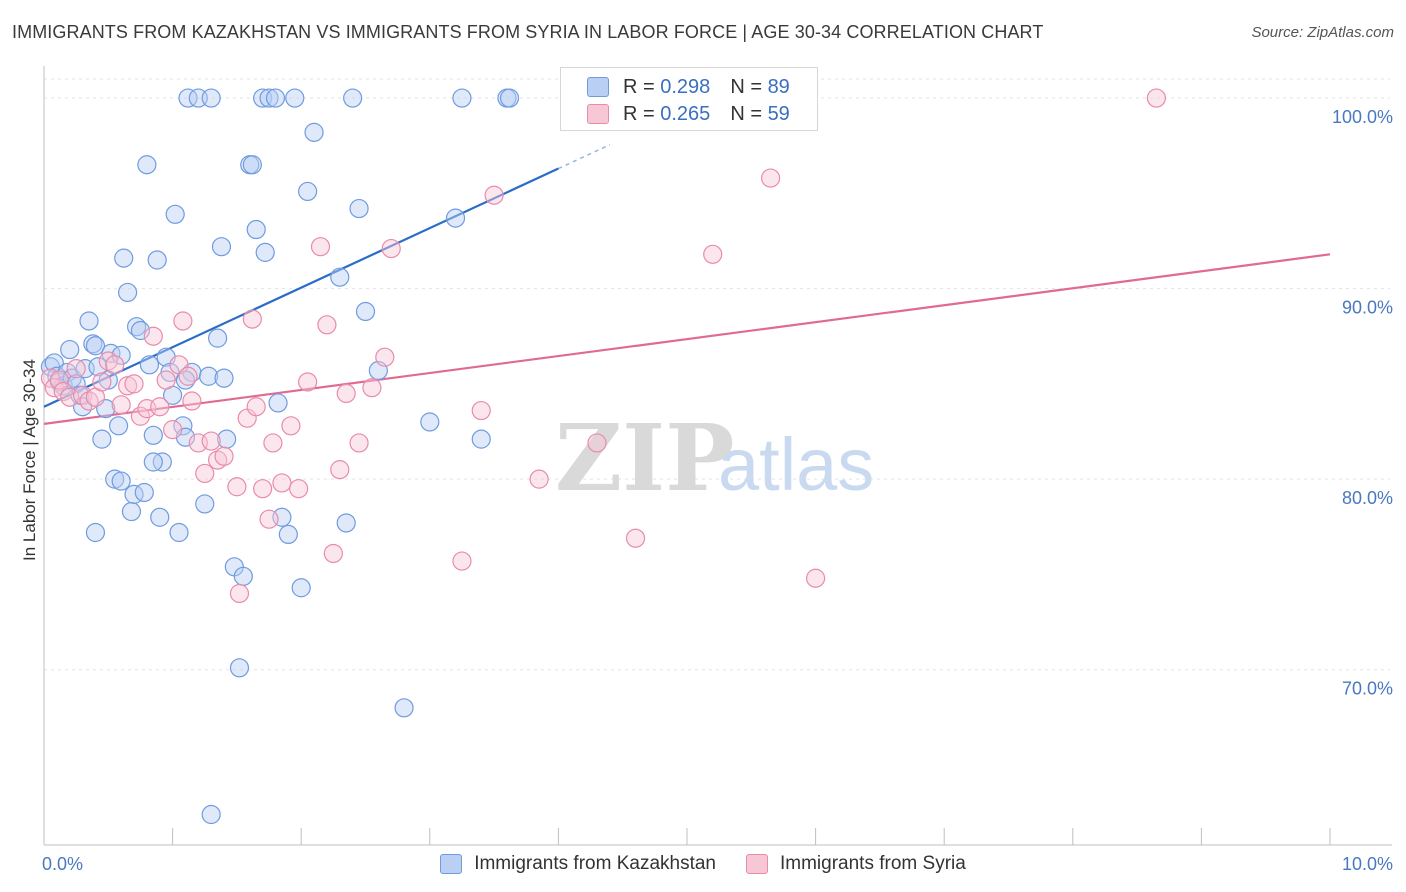 This screenshot has height=892, width=1406. What do you see at coordinates (595, 863) in the screenshot?
I see `series-legend-label-kazakhstan: Immigrants from Kazakhstan` at bounding box center [595, 863].